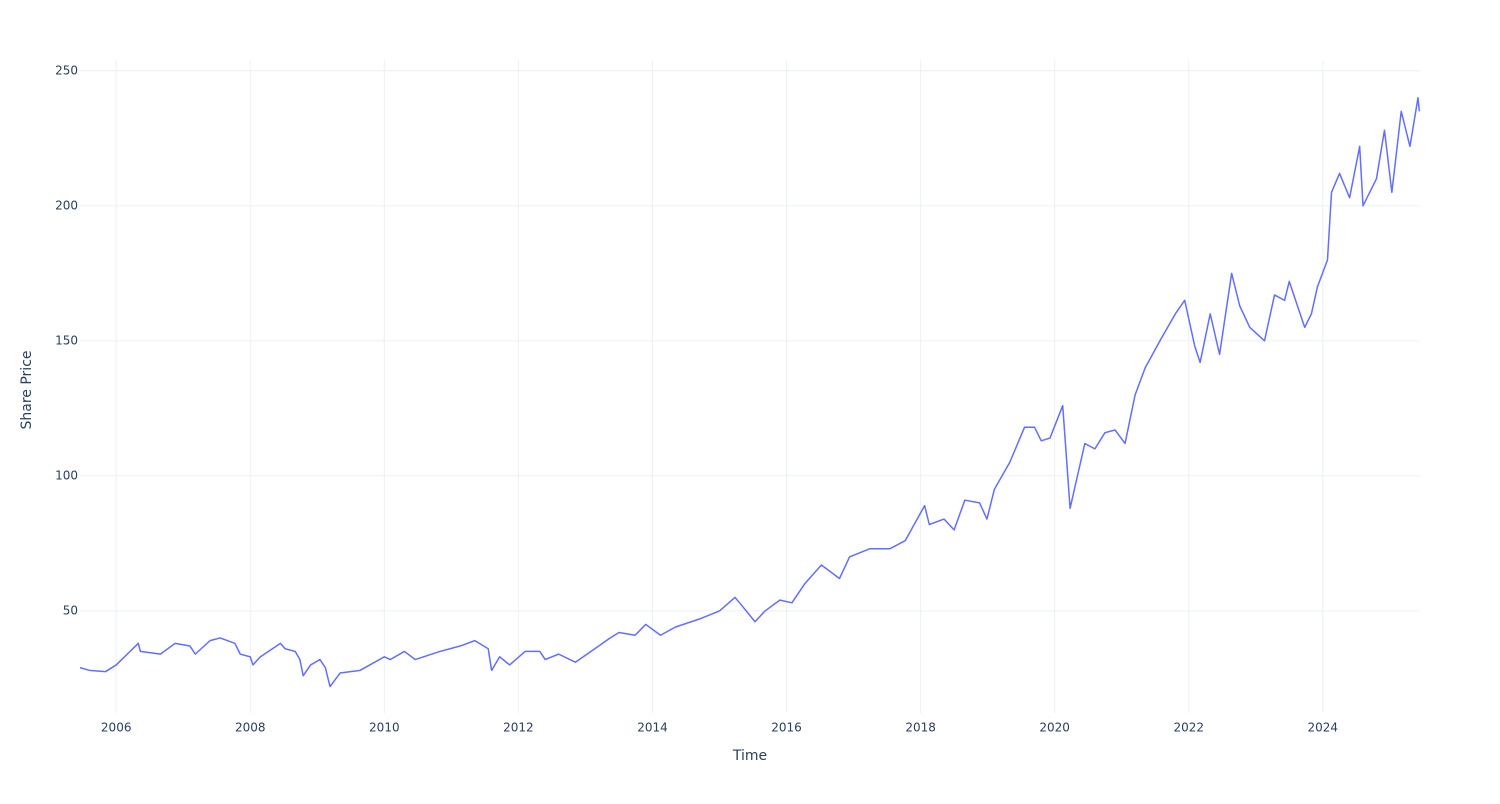 Image resolution: width=1500 pixels, height=804 pixels. What do you see at coordinates (1188, 728) in the screenshot?
I see `x-tick-label: 2022` at bounding box center [1188, 728].